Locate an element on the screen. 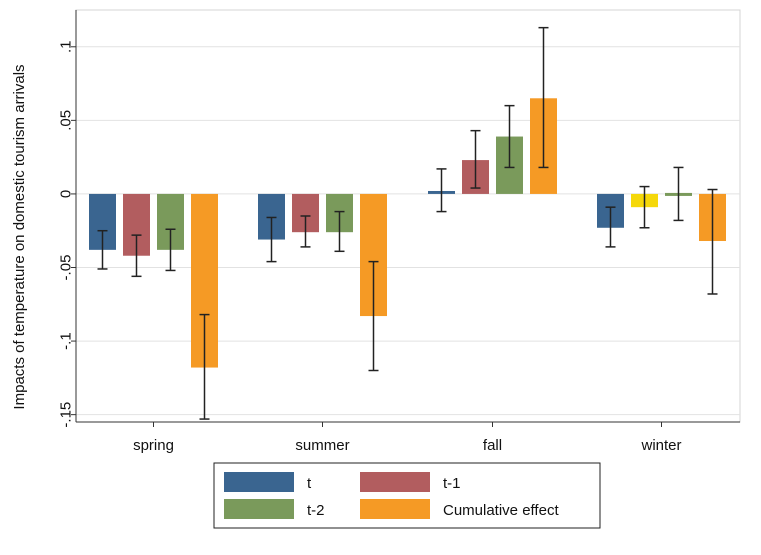 This screenshot has width=761, height=555. legend-label: t-2 is located at coordinates (316, 510).